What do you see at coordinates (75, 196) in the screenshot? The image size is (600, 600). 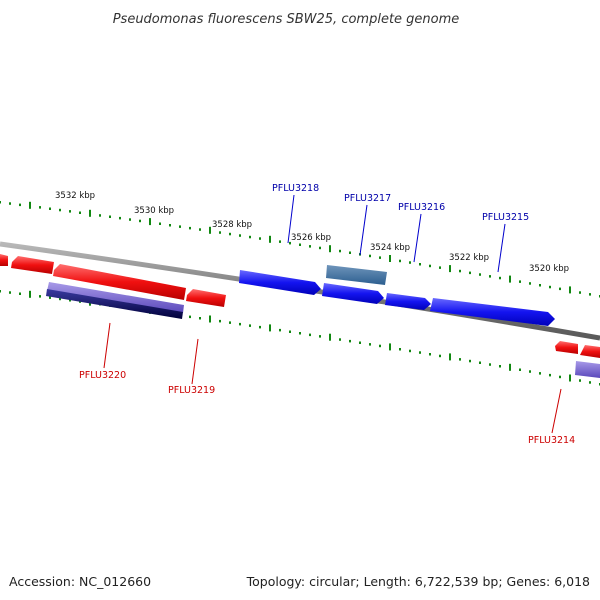 I see `scale-label-3532: 3532 kbp` at bounding box center [75, 196].